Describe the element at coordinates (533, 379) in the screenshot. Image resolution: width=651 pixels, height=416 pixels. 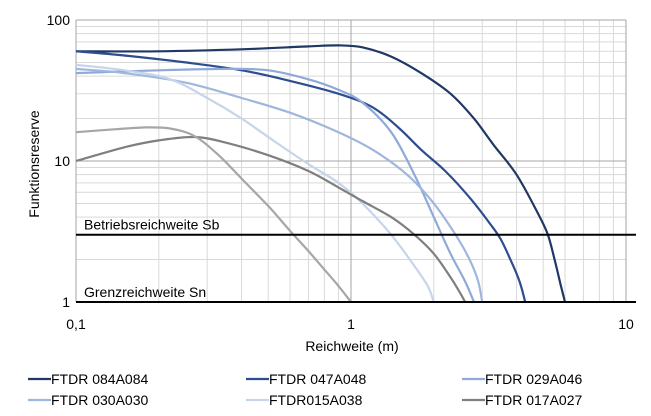
I see `legend-label-2: FTDR 029A046` at that location.